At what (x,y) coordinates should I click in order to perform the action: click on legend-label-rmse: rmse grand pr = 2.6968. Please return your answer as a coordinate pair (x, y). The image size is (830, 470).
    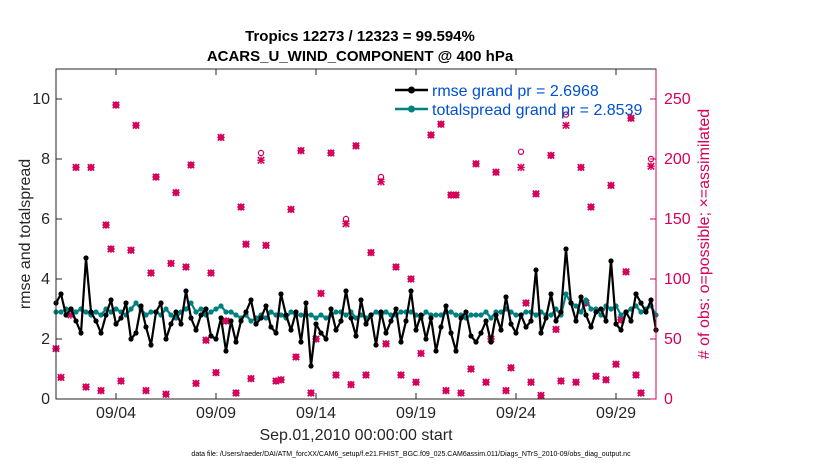
    Looking at the image, I should click on (515, 91).